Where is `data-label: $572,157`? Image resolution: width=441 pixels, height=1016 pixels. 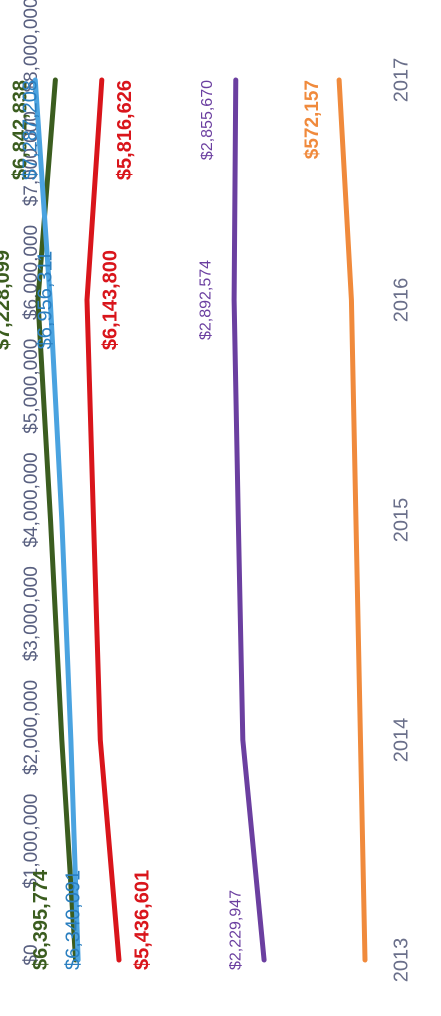 data-label: $572,157 is located at coordinates (312, 119).